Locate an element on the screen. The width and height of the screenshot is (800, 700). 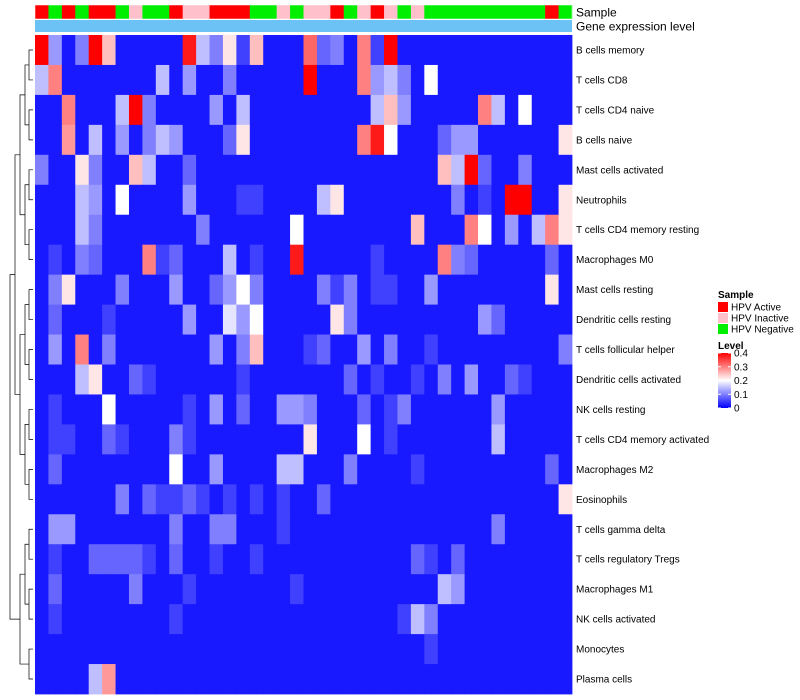
track-label-sample: Sample is located at coordinates (596, 13).